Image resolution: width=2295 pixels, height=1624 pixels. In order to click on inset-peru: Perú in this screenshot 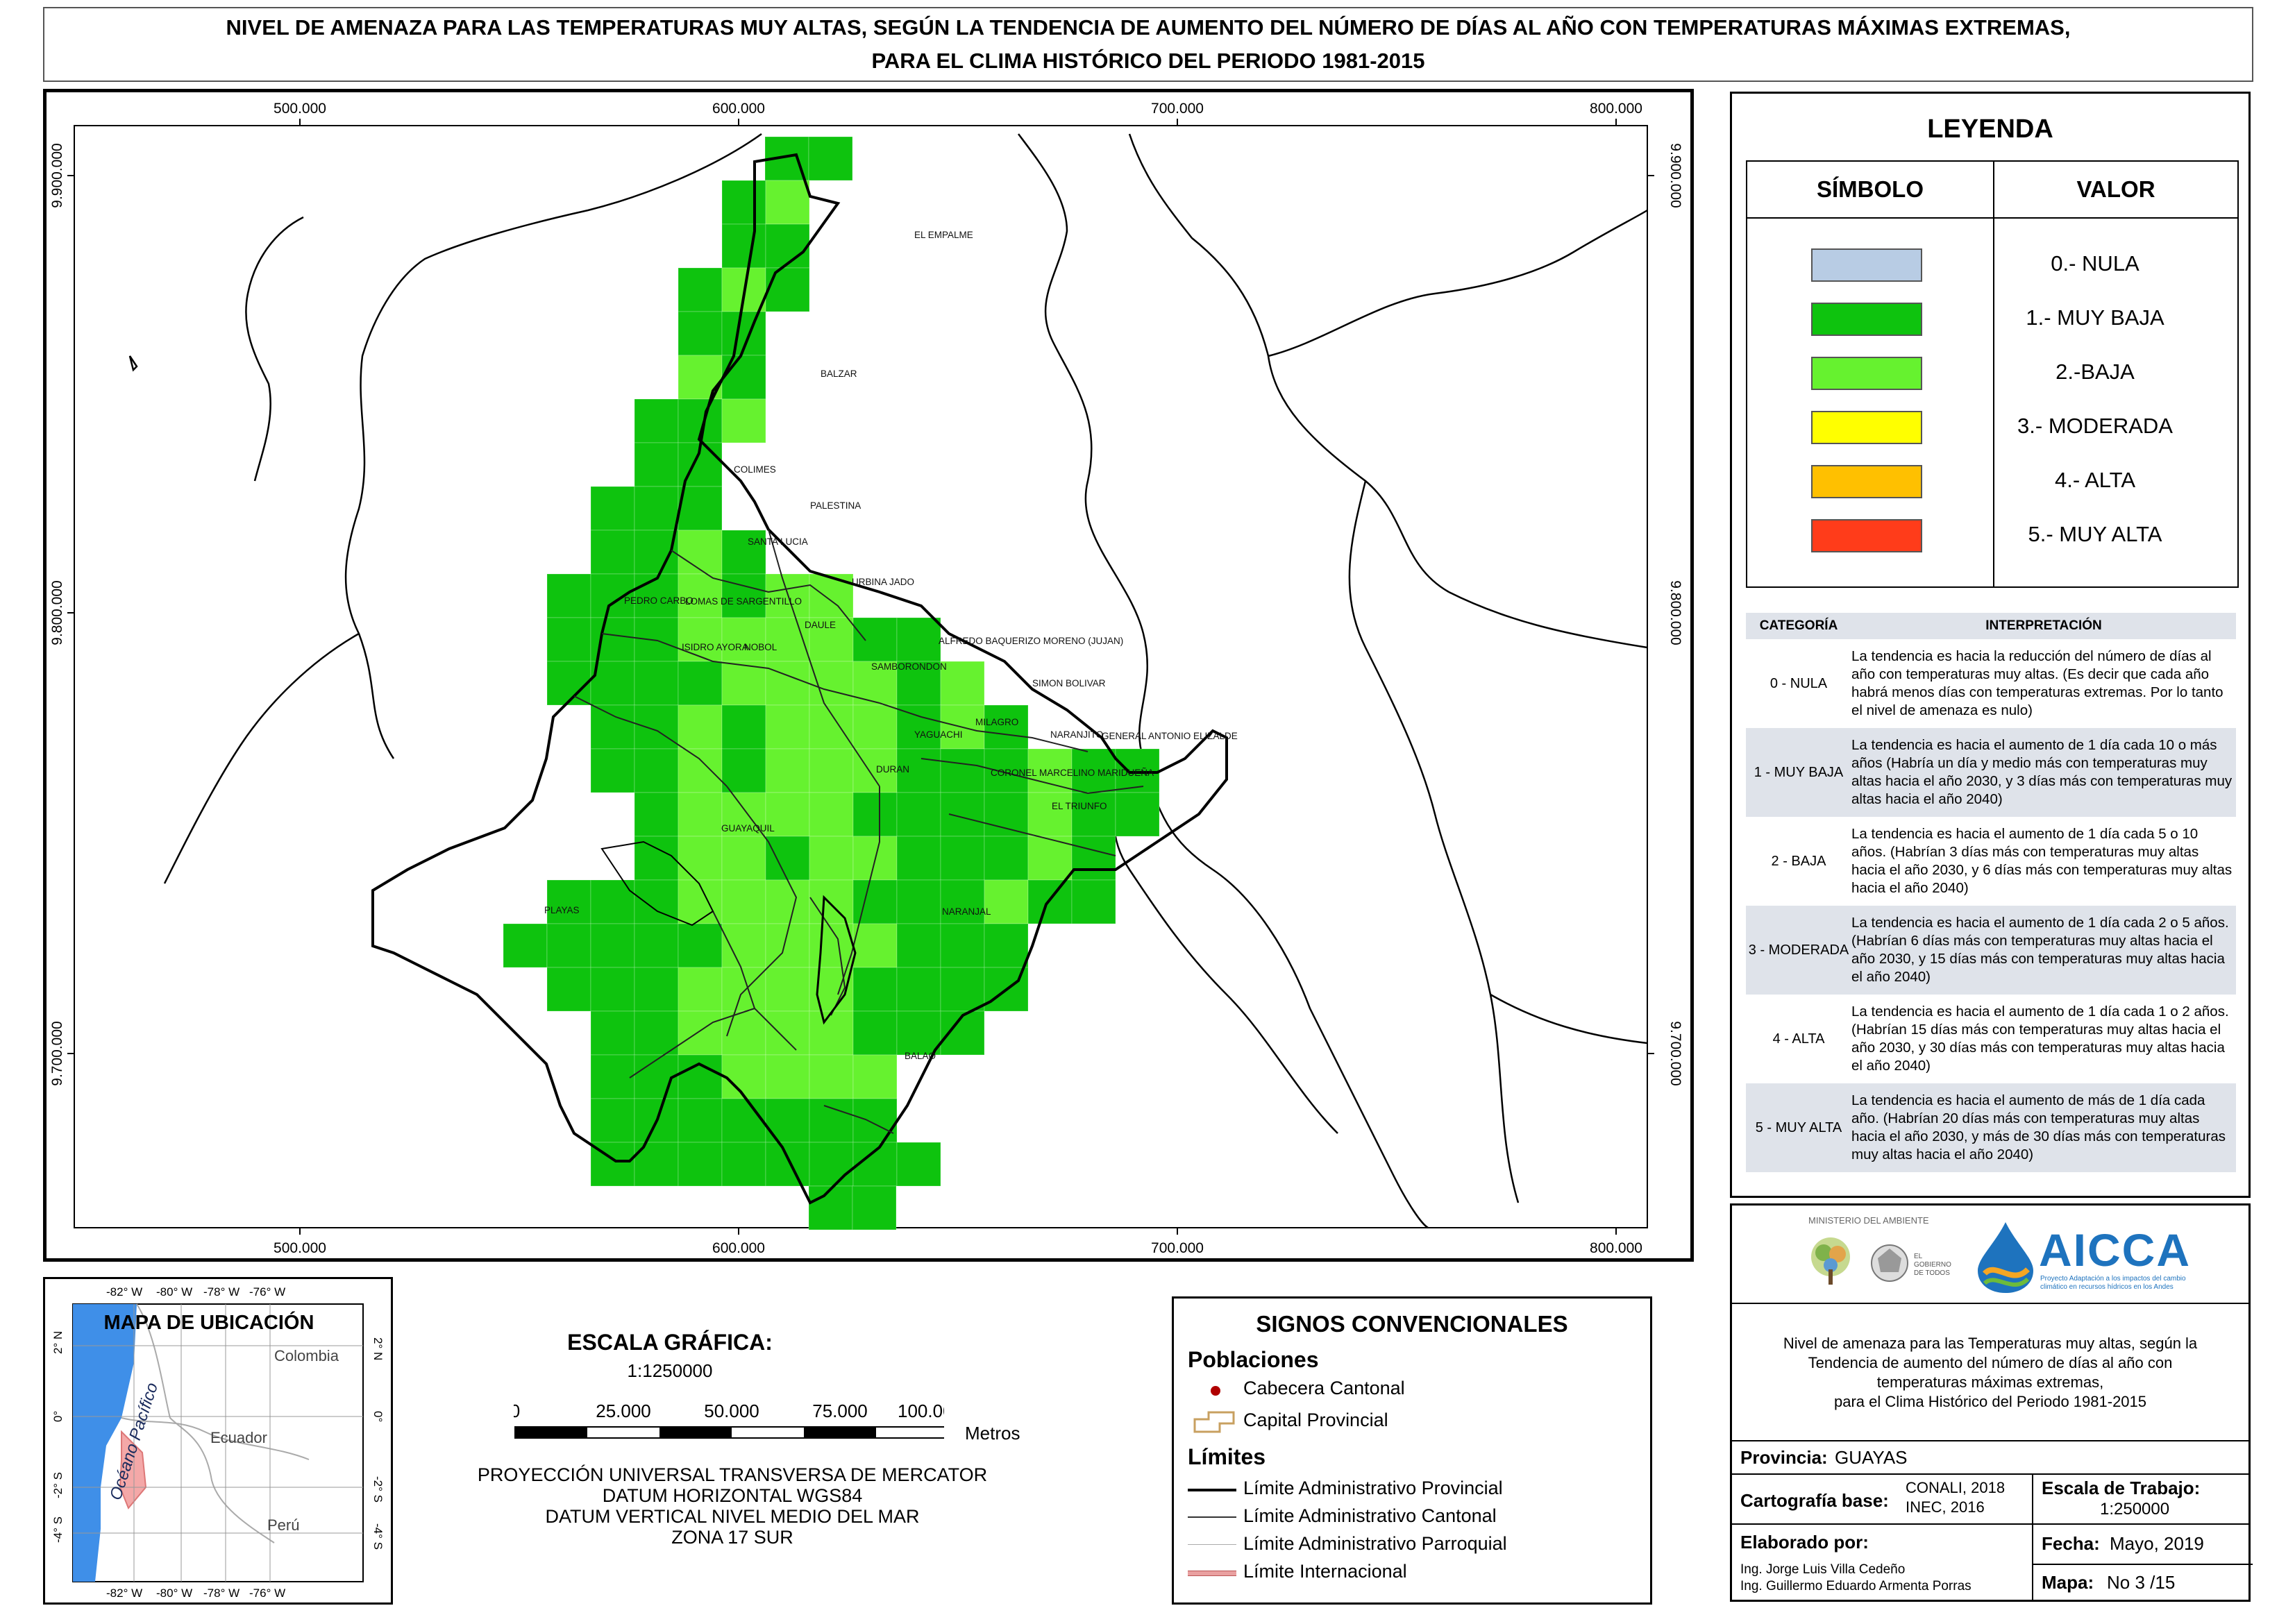, I will do `click(283, 1525)`.